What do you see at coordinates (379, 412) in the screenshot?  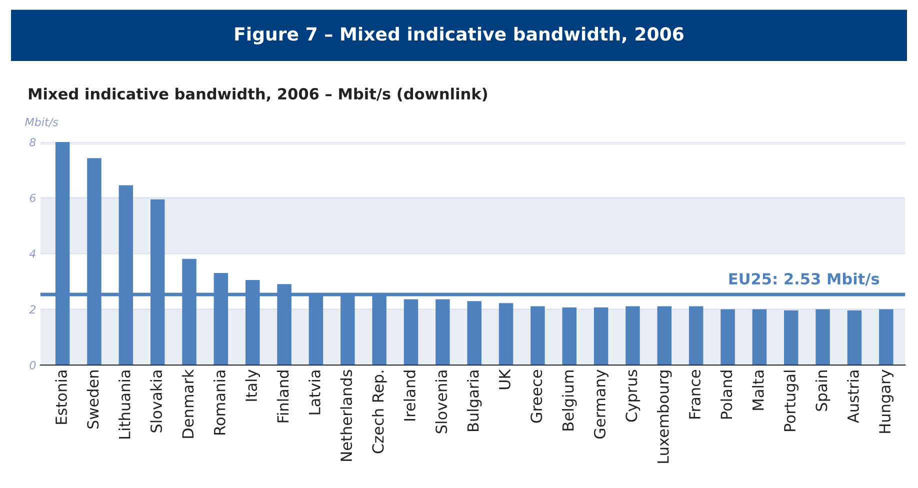 I see `x-tick-label: Czech Rep.` at bounding box center [379, 412].